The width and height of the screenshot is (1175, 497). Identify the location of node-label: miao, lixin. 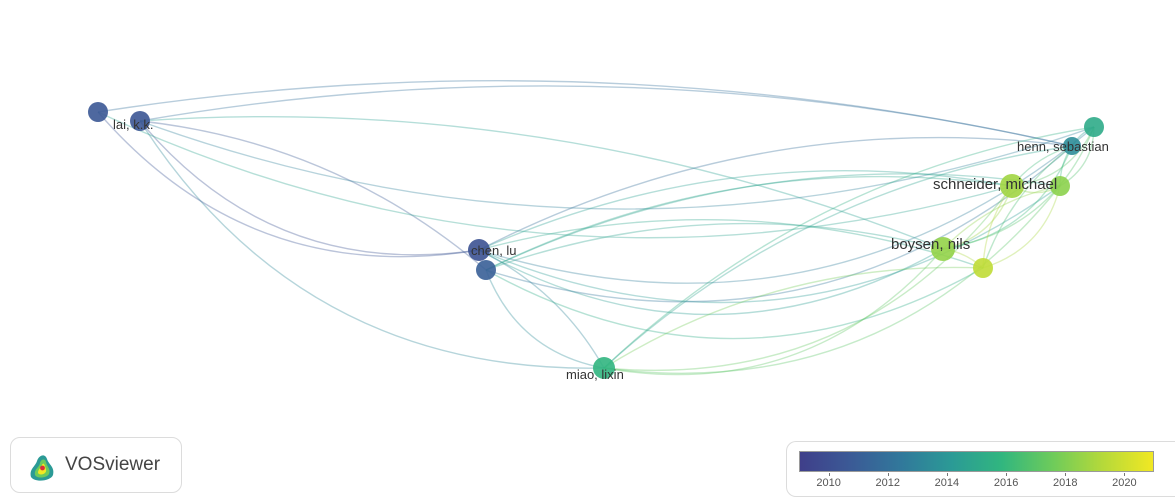
(595, 374).